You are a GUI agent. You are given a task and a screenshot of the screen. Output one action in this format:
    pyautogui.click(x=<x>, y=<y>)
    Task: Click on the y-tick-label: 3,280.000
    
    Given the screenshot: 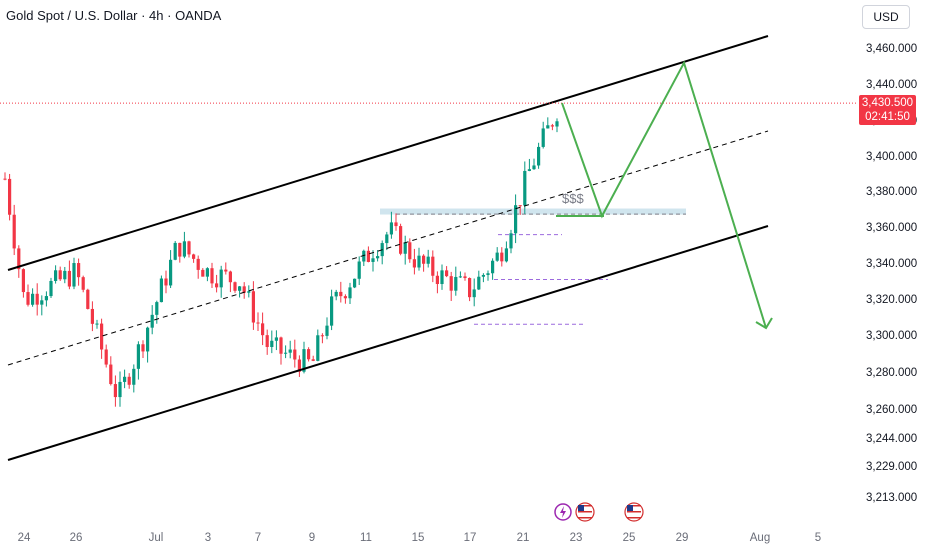 What is the action you would take?
    pyautogui.click(x=891, y=373)
    